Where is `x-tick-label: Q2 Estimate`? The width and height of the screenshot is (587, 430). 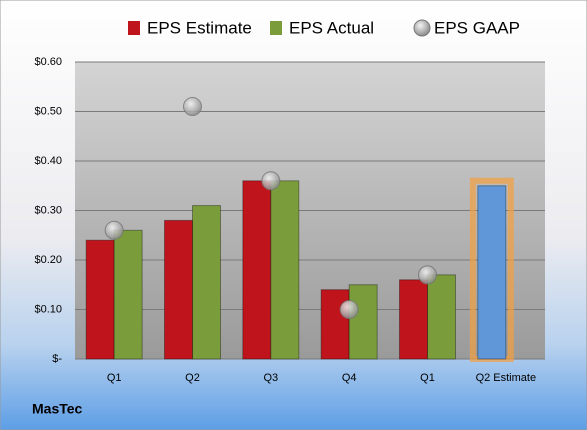 x-tick-label: Q2 Estimate is located at coordinates (506, 378).